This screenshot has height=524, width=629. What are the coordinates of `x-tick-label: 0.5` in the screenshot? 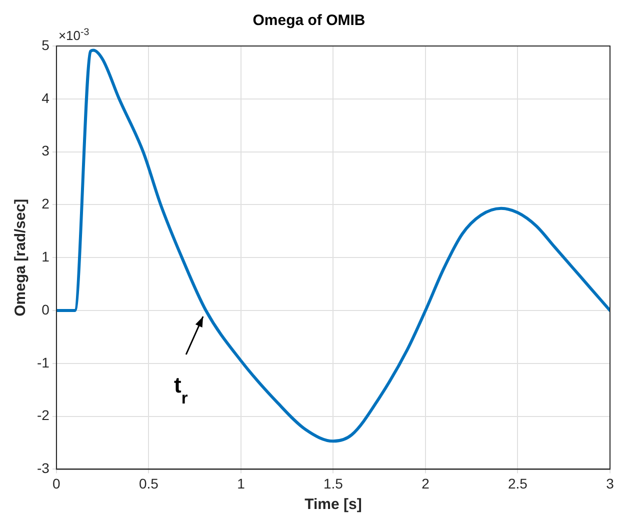 It's located at (148, 483).